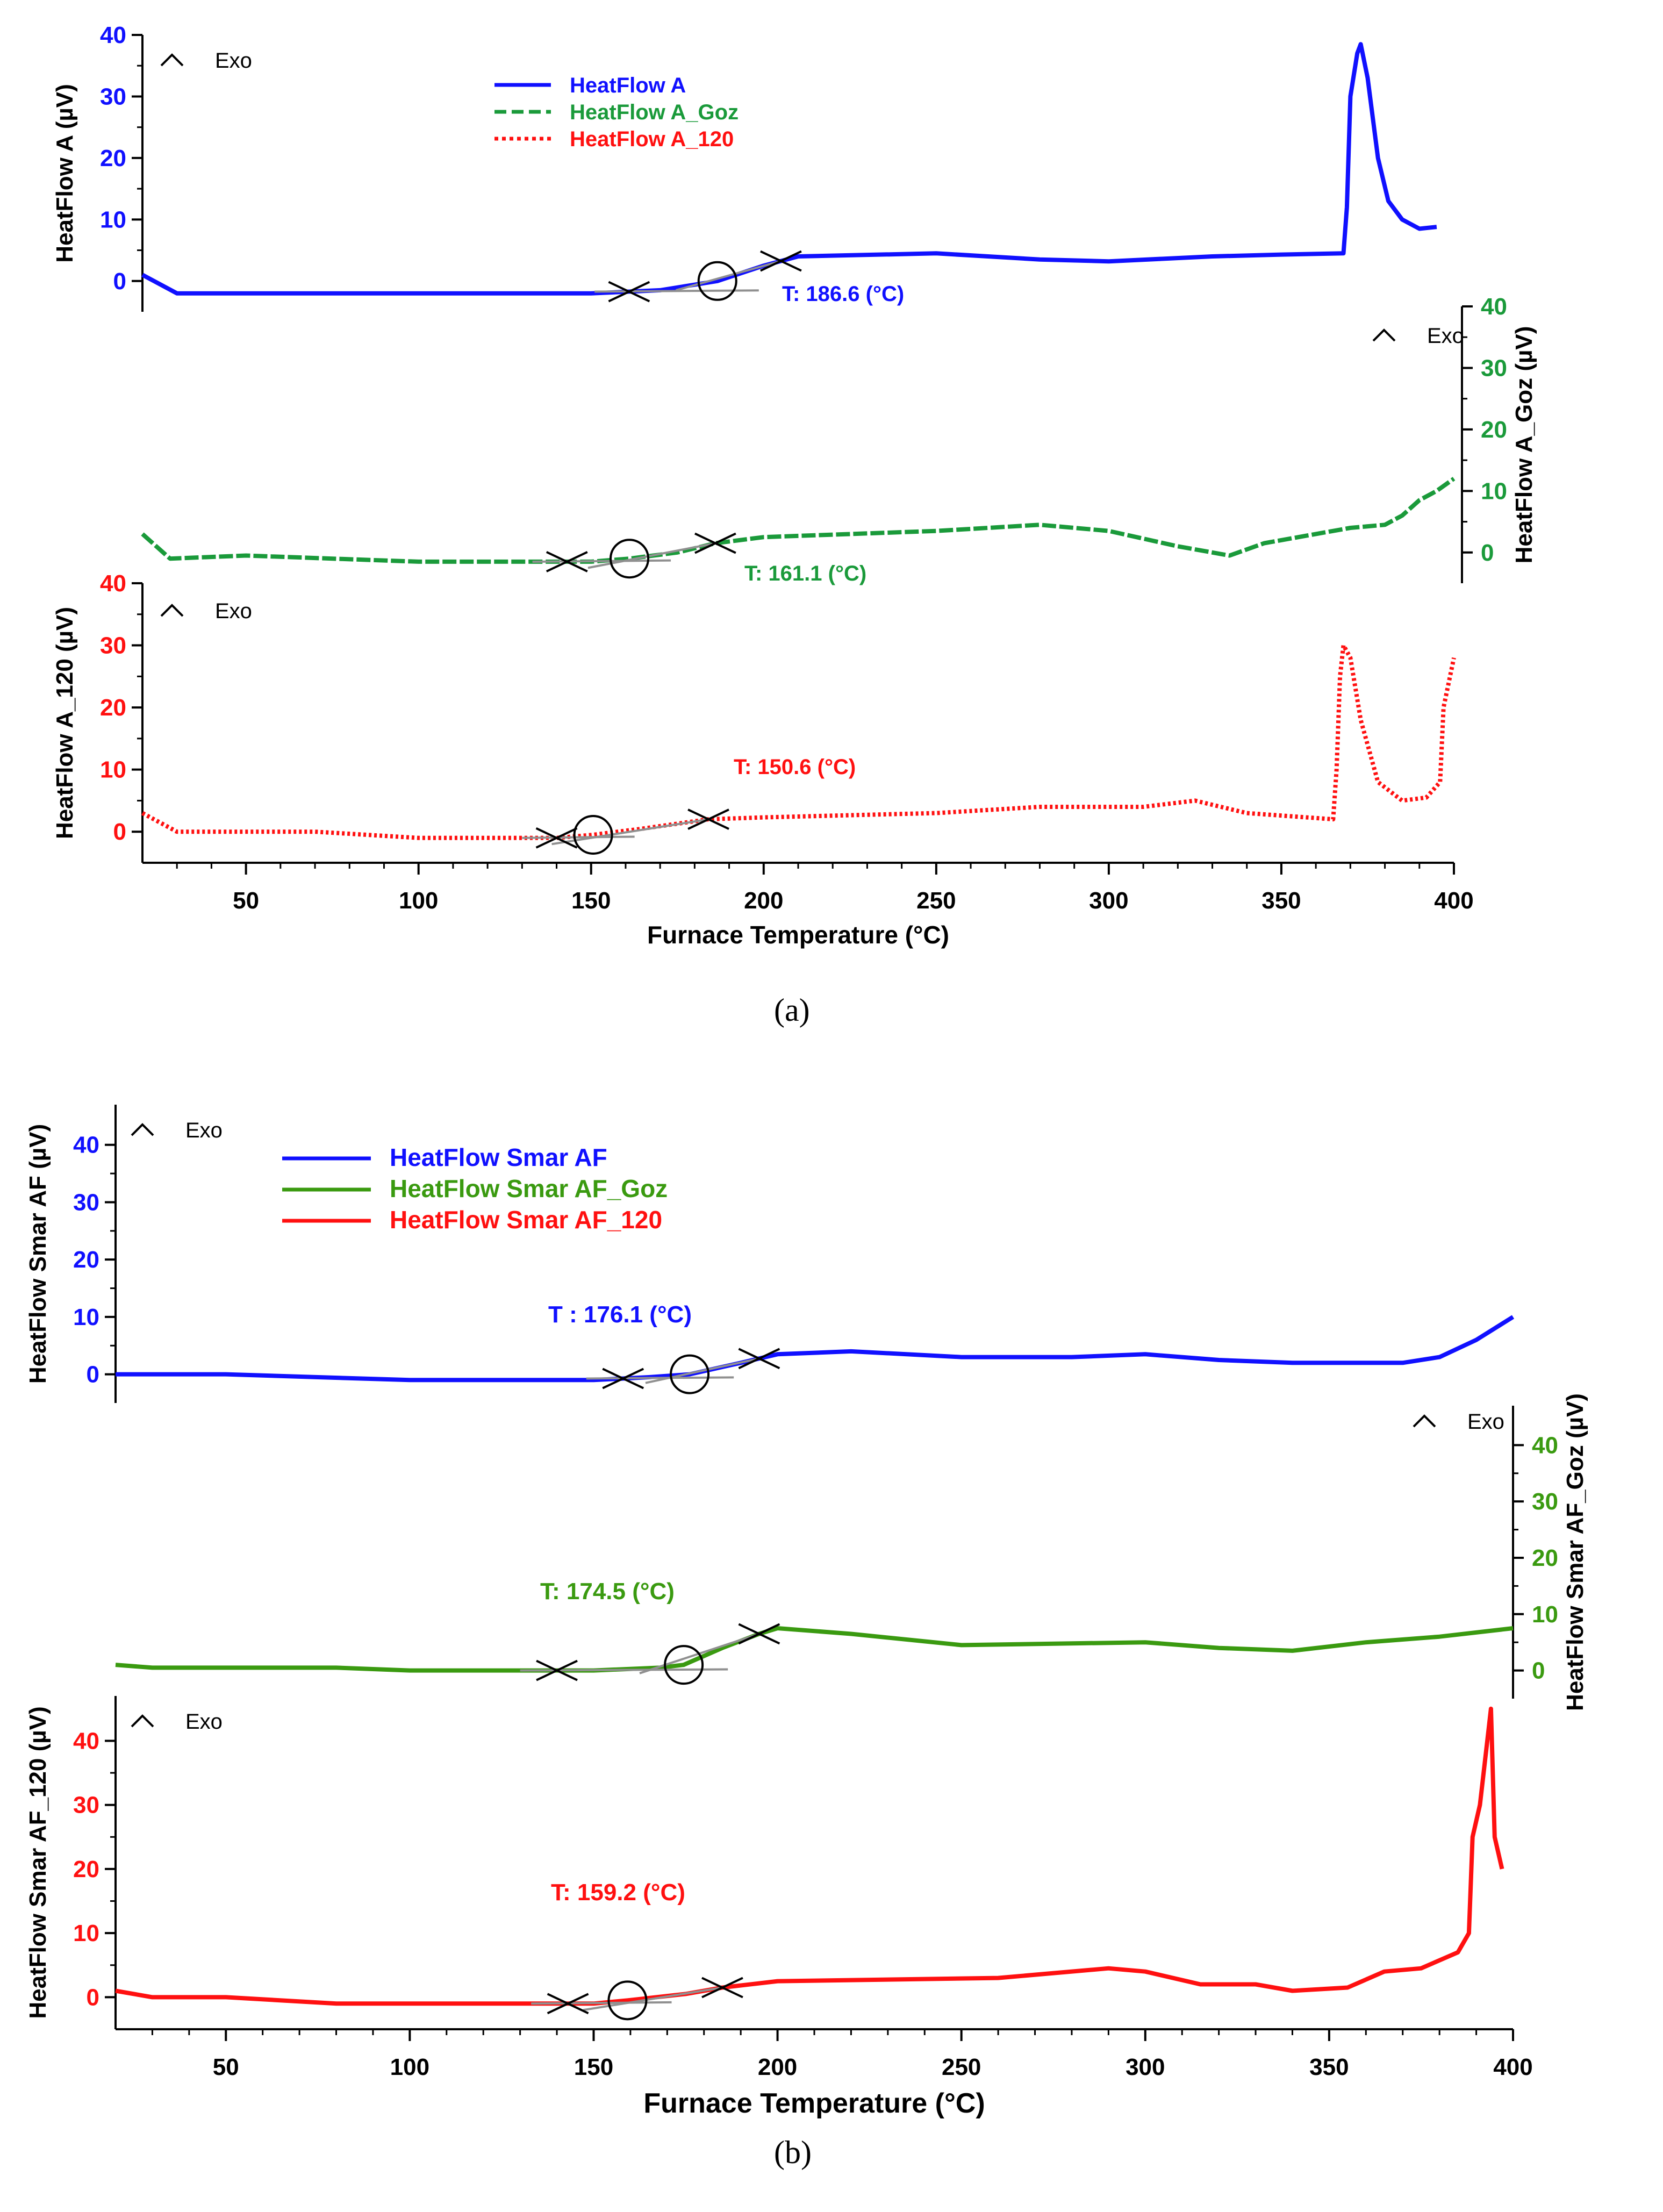 The width and height of the screenshot is (1663, 2212). What do you see at coordinates (1494, 368) in the screenshot?
I see `y-tick-label-a-1-30: 30` at bounding box center [1494, 368].